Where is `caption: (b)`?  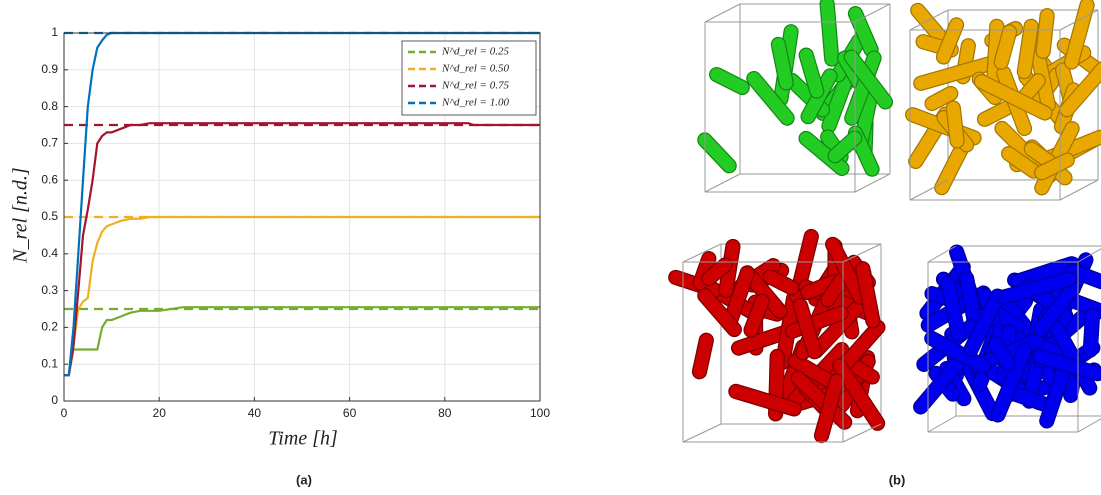
caption: (b) is located at coordinates (897, 479).